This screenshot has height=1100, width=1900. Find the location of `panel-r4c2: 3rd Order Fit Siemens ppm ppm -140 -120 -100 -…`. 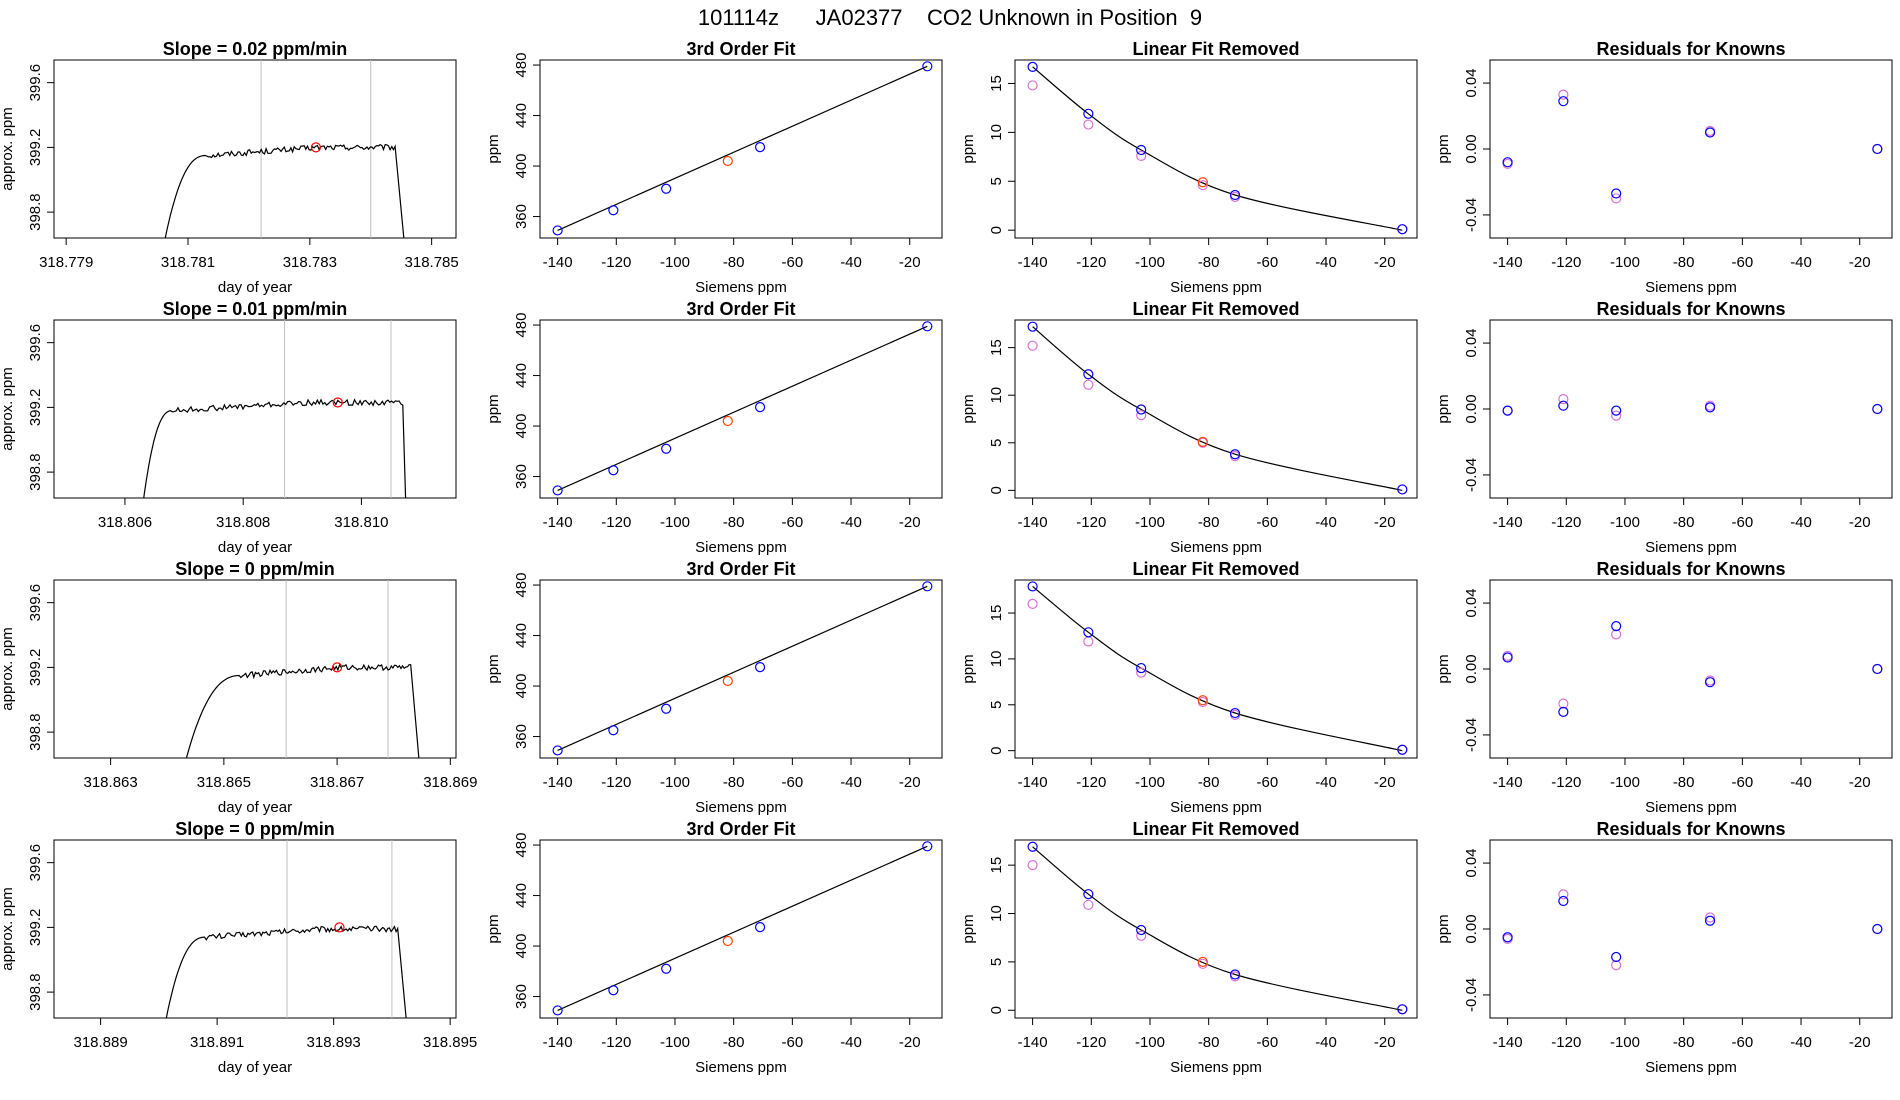

panel-r4c2: 3rd Order Fit Siemens ppm ppm -140 -120 -100 -… is located at coordinates (714, 947).